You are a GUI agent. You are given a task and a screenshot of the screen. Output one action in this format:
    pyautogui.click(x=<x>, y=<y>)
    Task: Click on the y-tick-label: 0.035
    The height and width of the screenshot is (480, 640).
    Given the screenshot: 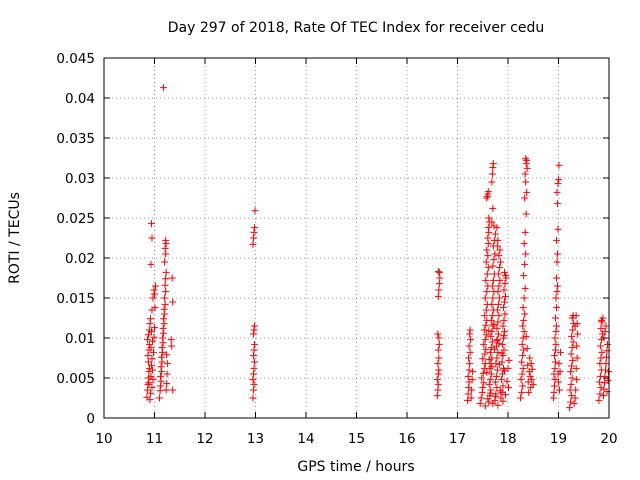 What is the action you would take?
    pyautogui.click(x=75, y=139)
    